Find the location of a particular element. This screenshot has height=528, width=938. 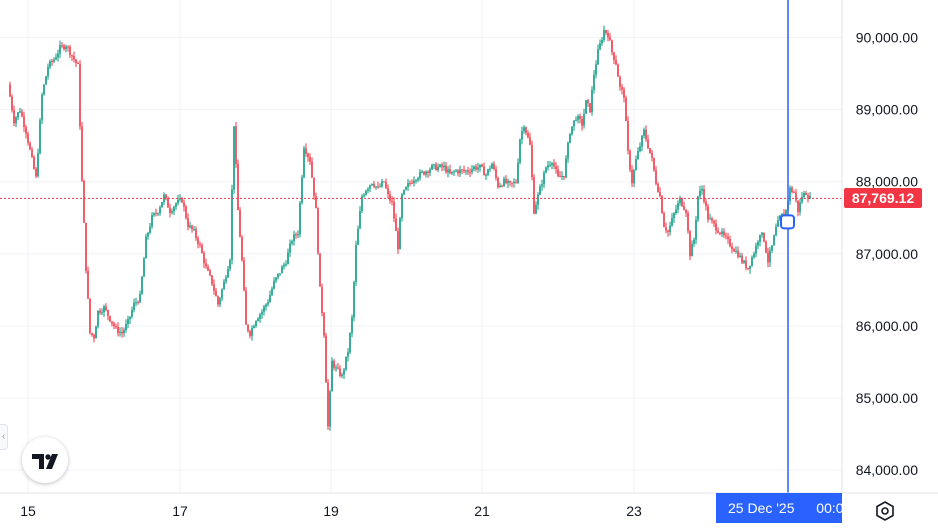

time-axis: 15 17 19 21 23 is located at coordinates (331, 511).